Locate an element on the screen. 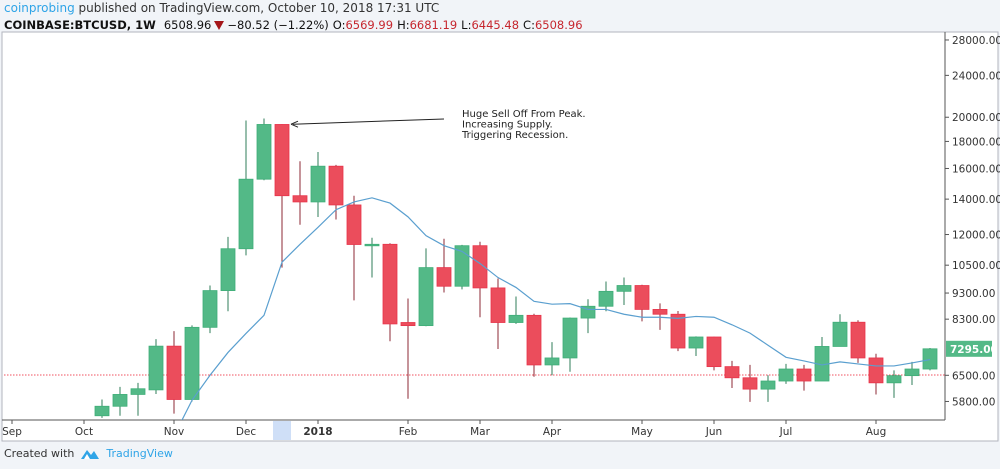 Image resolution: width=1000 pixels, height=469 pixels. high-value: 6681.19 is located at coordinates (433, 25).